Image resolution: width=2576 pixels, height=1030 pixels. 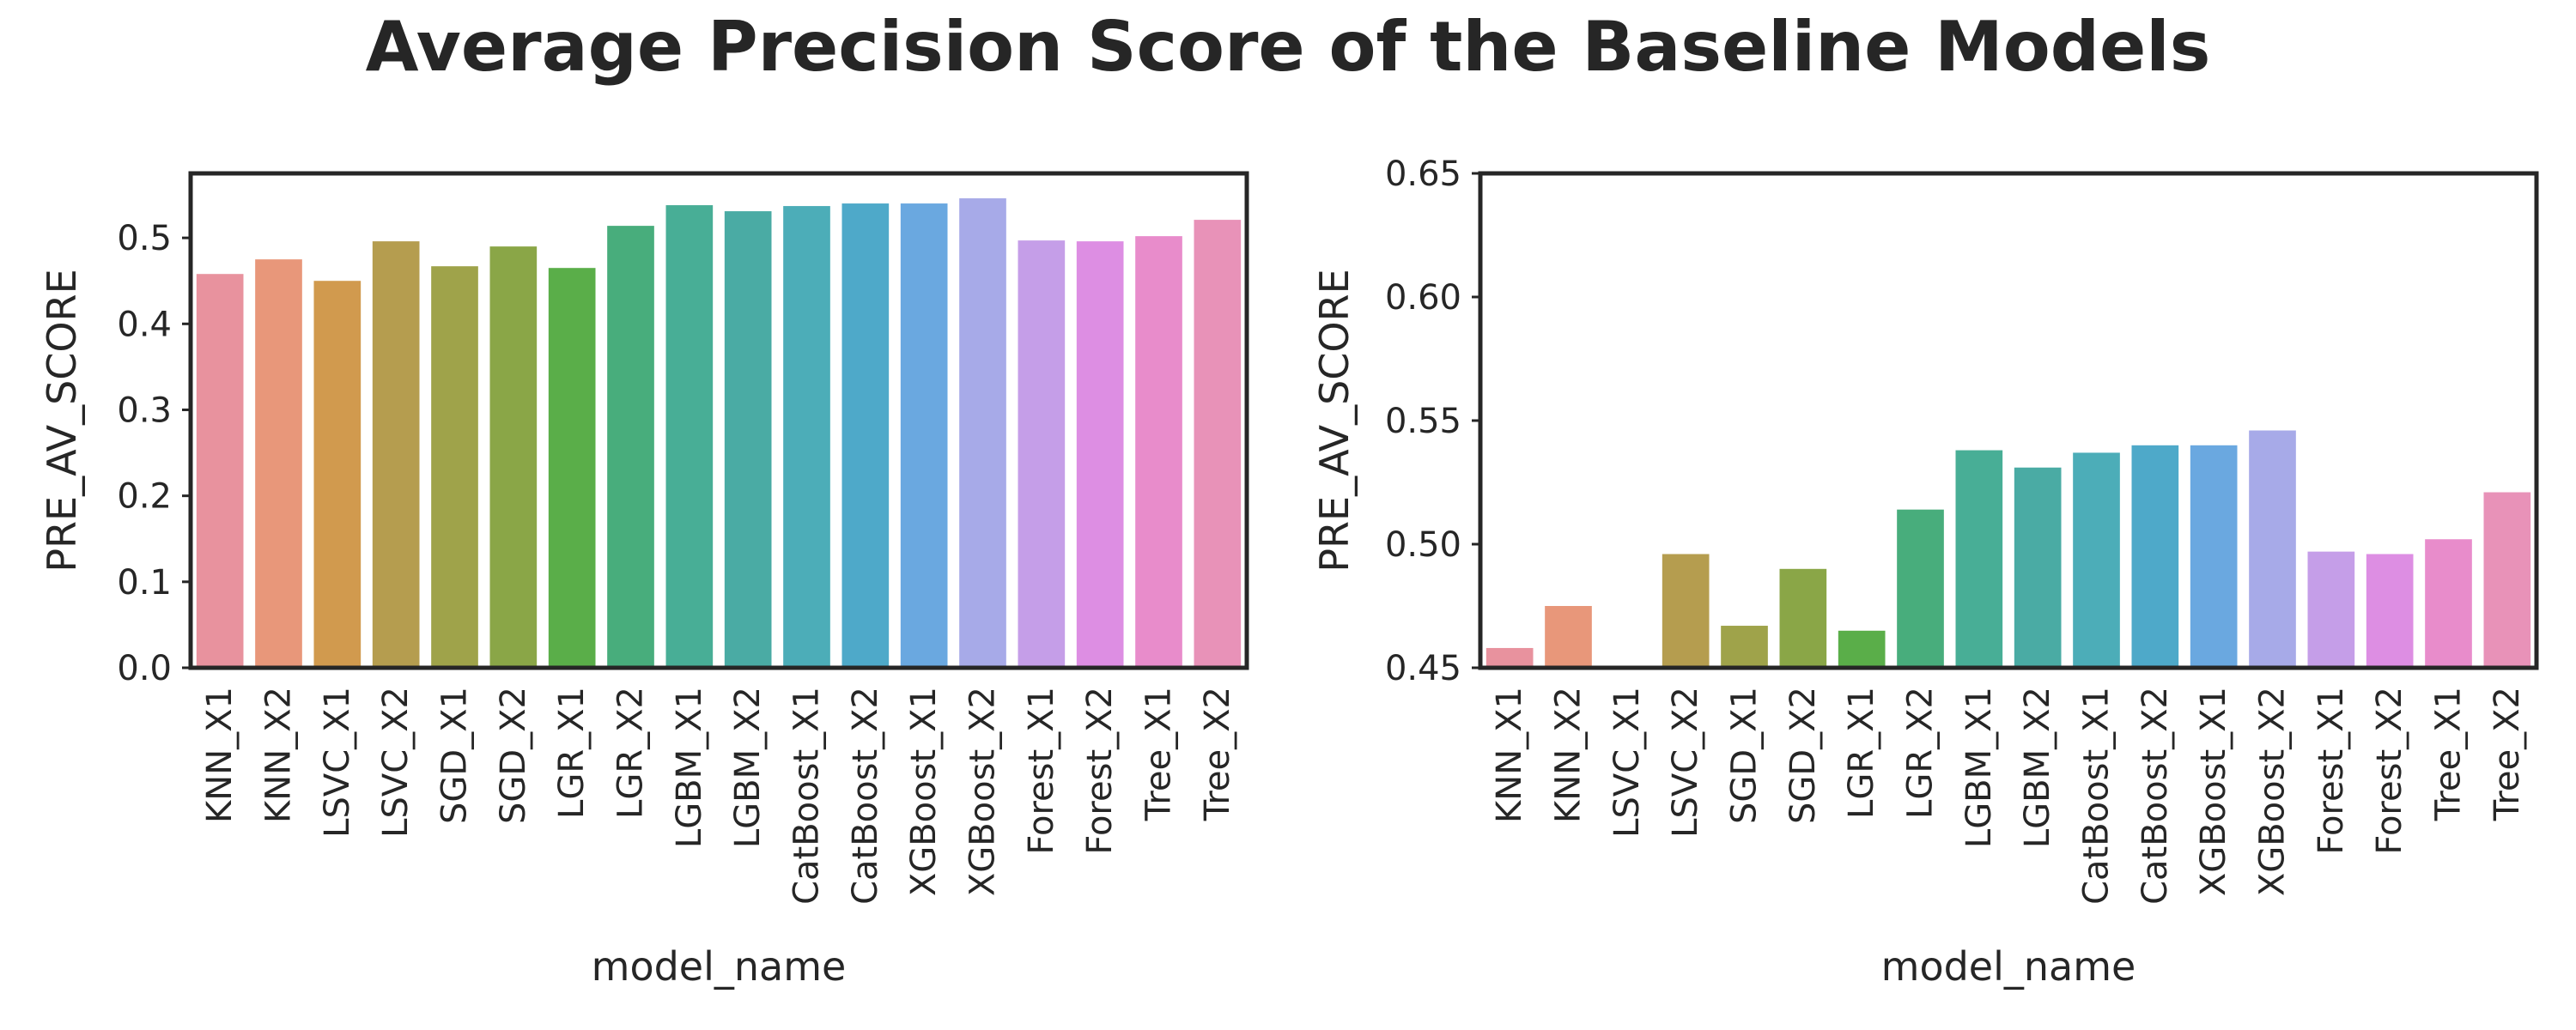 What do you see at coordinates (1423, 545) in the screenshot?
I see `y-tick-label: 0.50` at bounding box center [1423, 545].